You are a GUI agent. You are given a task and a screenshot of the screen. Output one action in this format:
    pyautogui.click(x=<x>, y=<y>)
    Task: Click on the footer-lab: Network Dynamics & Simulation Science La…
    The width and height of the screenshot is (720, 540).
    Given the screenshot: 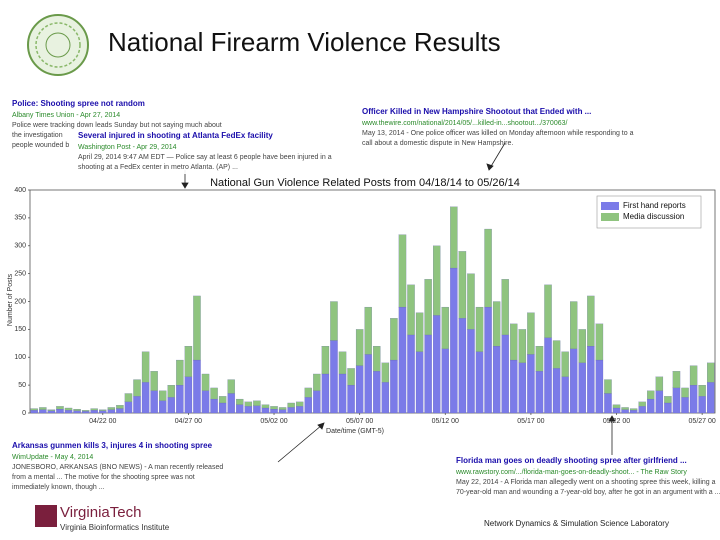 What is the action you would take?
    pyautogui.click(x=576, y=523)
    